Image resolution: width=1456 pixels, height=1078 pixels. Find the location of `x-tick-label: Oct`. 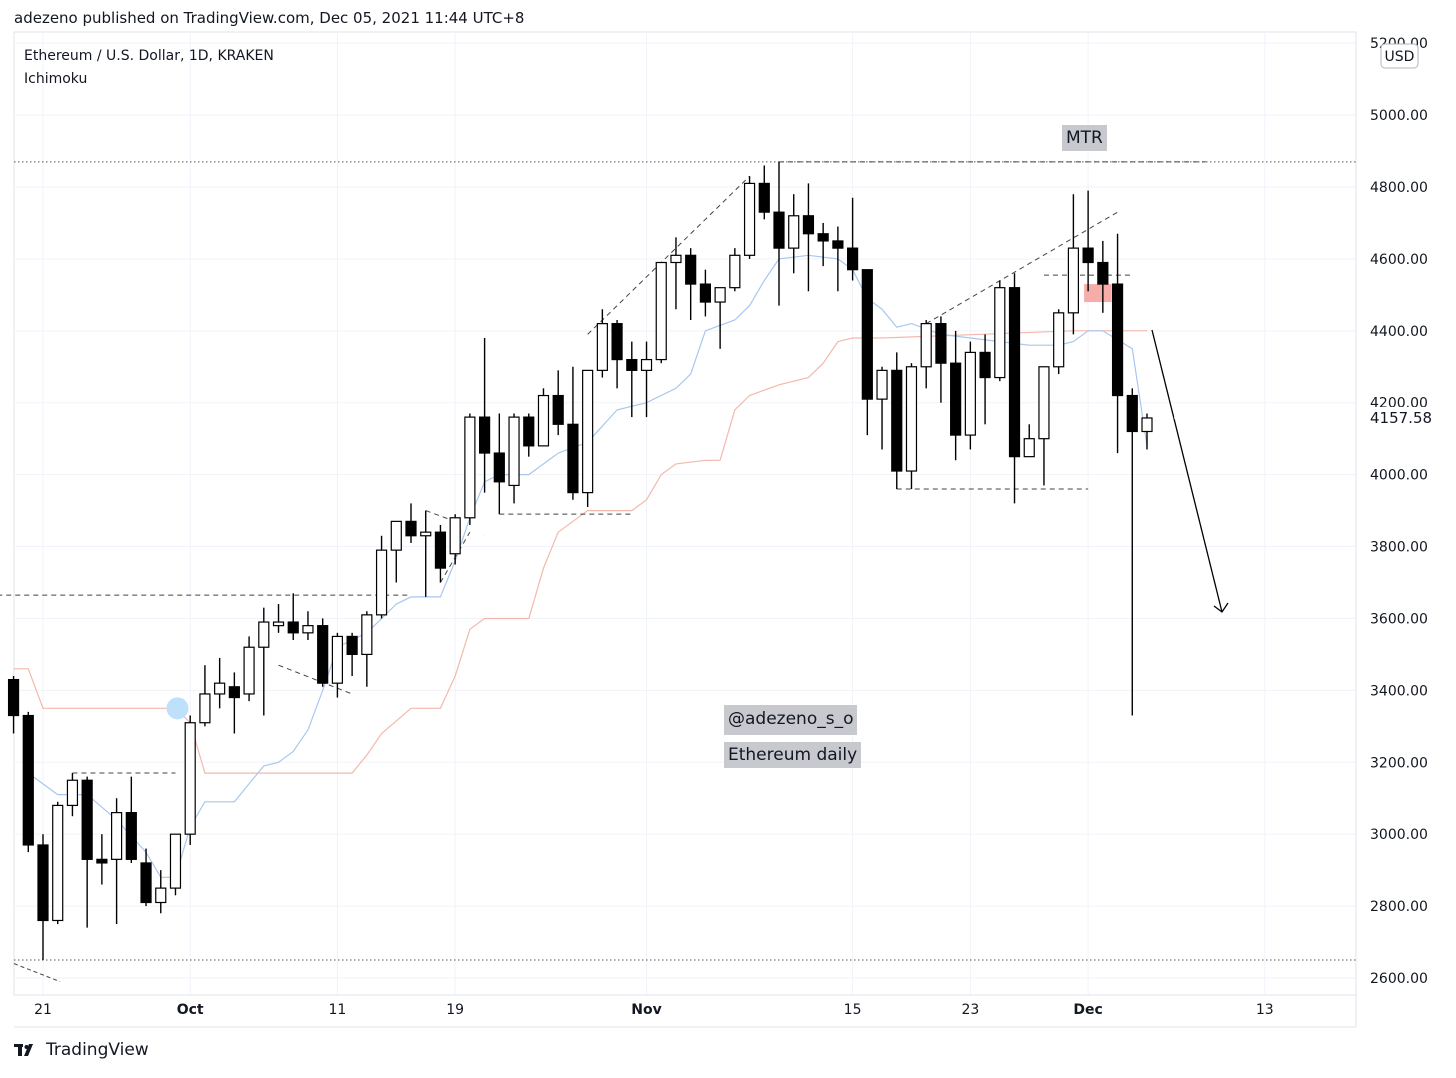

x-tick-label: Oct is located at coordinates (190, 1010).